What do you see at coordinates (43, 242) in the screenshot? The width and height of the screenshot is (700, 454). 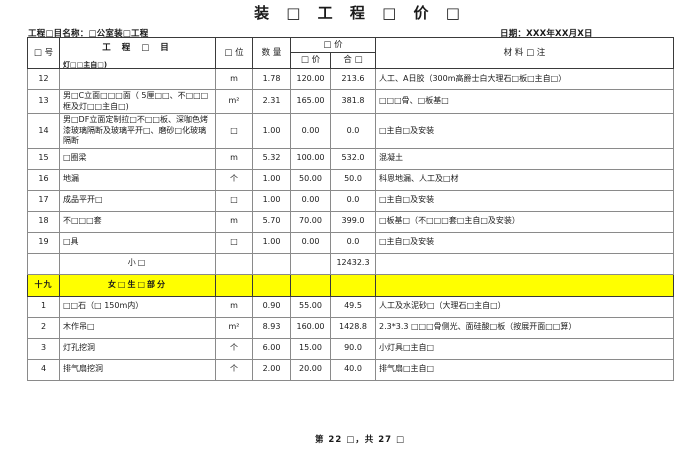 I see `cell-no: 19` at bounding box center [43, 242].